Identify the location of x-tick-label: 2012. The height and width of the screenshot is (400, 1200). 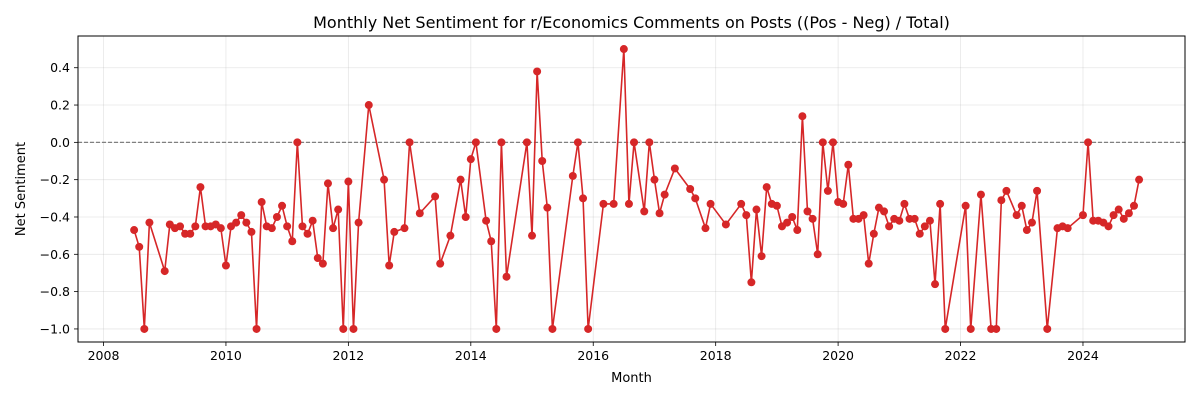
(348, 355).